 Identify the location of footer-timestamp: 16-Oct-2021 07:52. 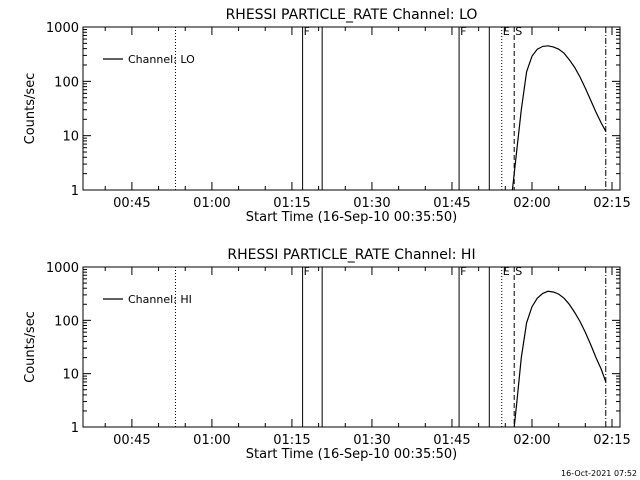
(599, 473).